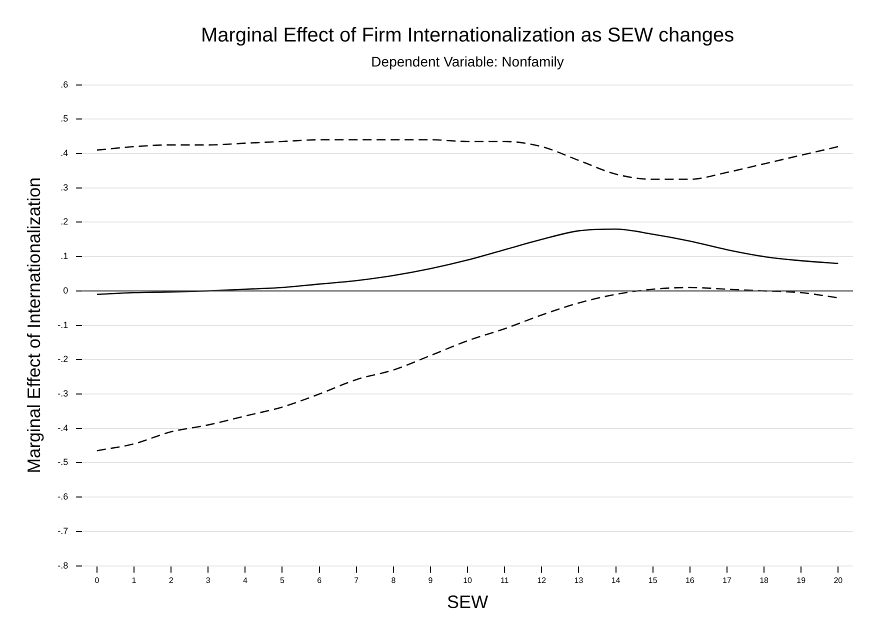  I want to click on x-tick-label: 14, so click(616, 580).